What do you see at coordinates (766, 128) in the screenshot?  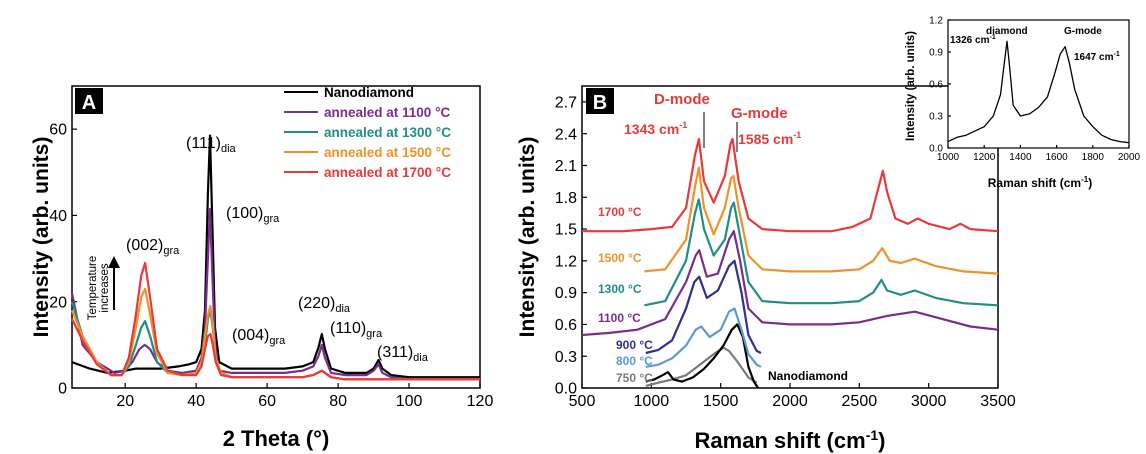 I see `g-mode-annotation: G-mode 1585 cm-1` at bounding box center [766, 128].